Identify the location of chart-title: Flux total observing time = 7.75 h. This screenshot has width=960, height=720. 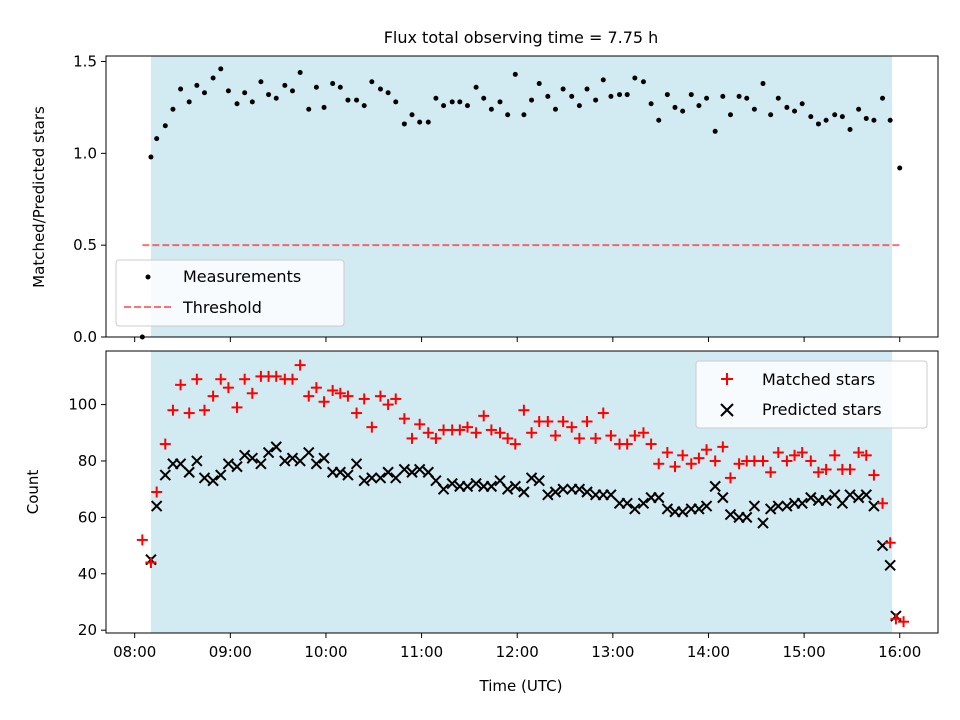
(521, 37).